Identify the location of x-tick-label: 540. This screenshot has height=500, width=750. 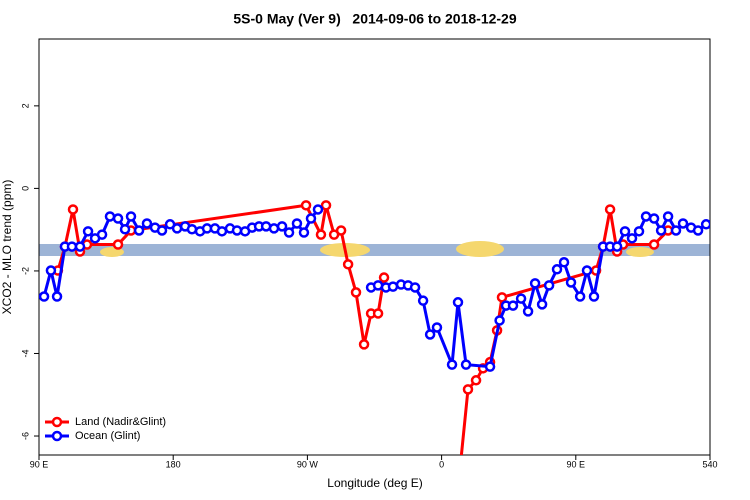
(709, 464).